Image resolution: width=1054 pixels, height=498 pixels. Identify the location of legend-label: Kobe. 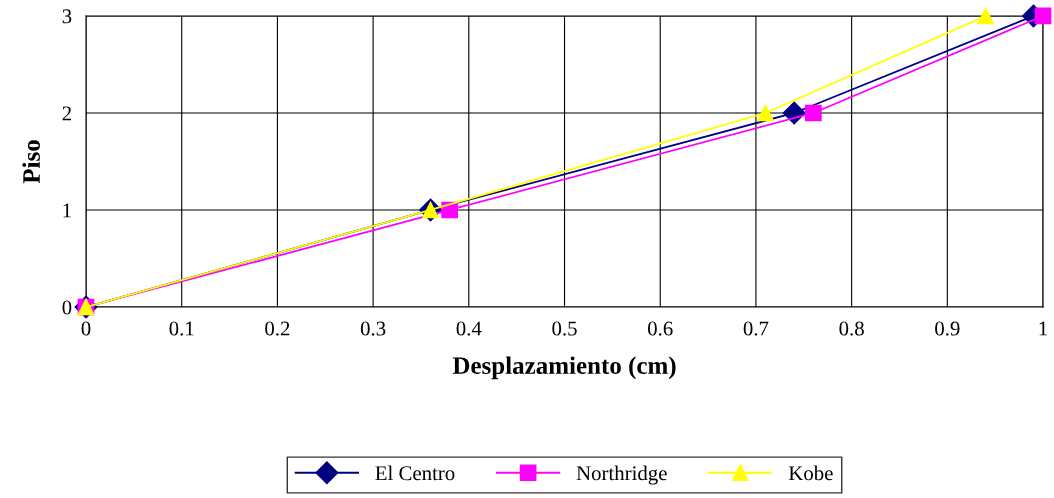
(810, 473).